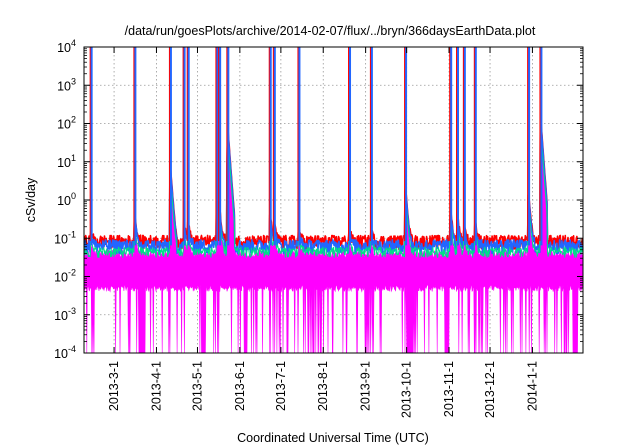  Describe the element at coordinates (197, 386) in the screenshot. I see `x-tick-label: 2013-5-1` at that location.